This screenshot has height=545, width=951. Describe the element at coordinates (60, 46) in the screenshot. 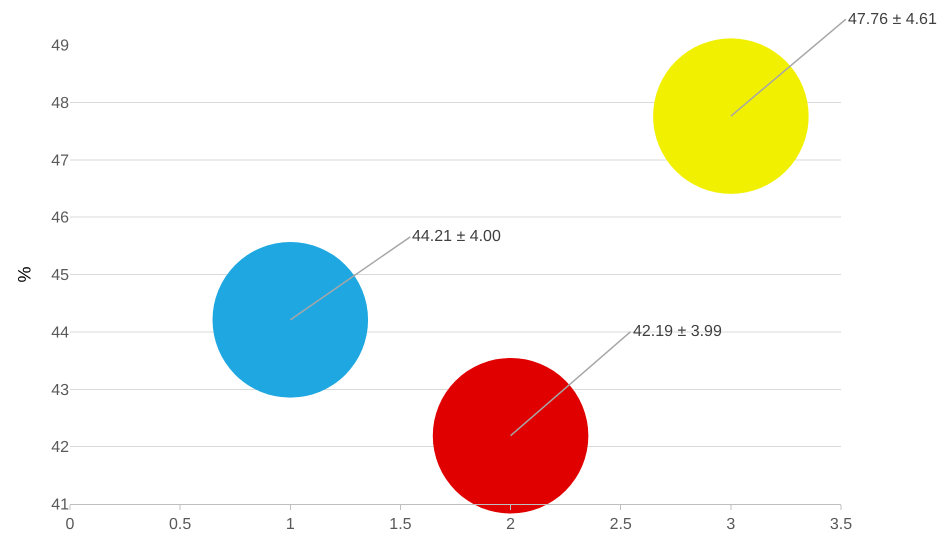

I see `y-tick-label: 49` at that location.